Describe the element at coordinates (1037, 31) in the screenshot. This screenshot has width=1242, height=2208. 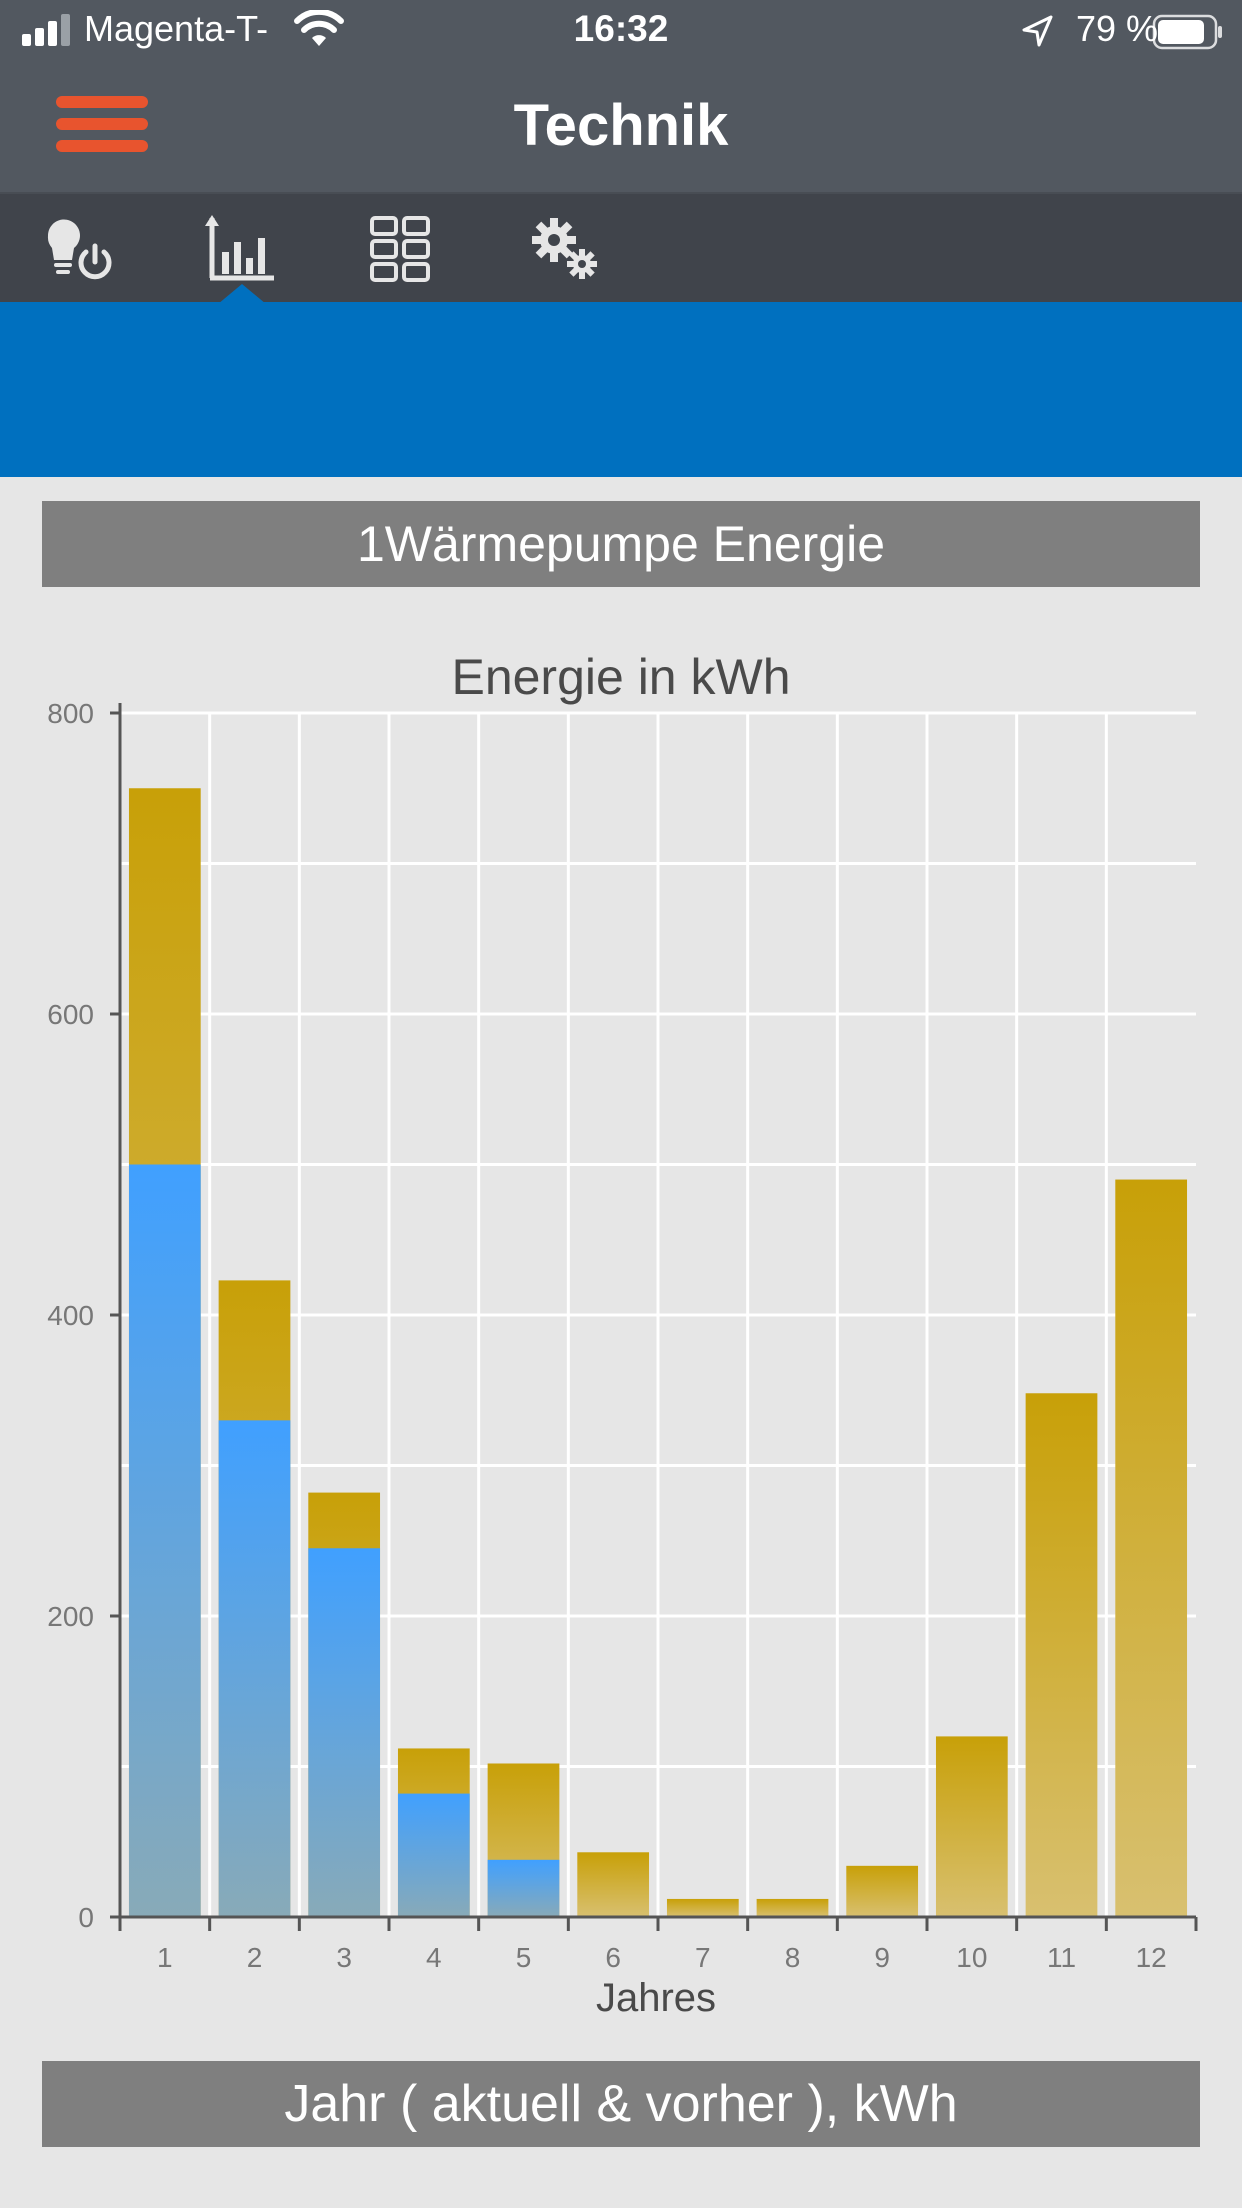
I see `location-arrow-icon` at that location.